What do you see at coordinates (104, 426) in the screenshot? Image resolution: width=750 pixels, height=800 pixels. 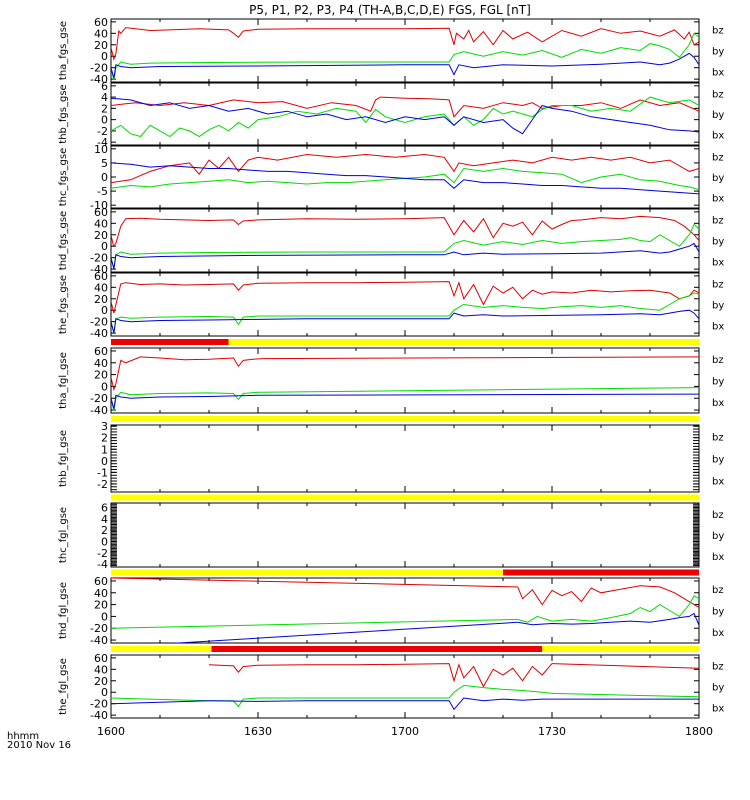 I see `y-tick-label: 3` at bounding box center [104, 426].